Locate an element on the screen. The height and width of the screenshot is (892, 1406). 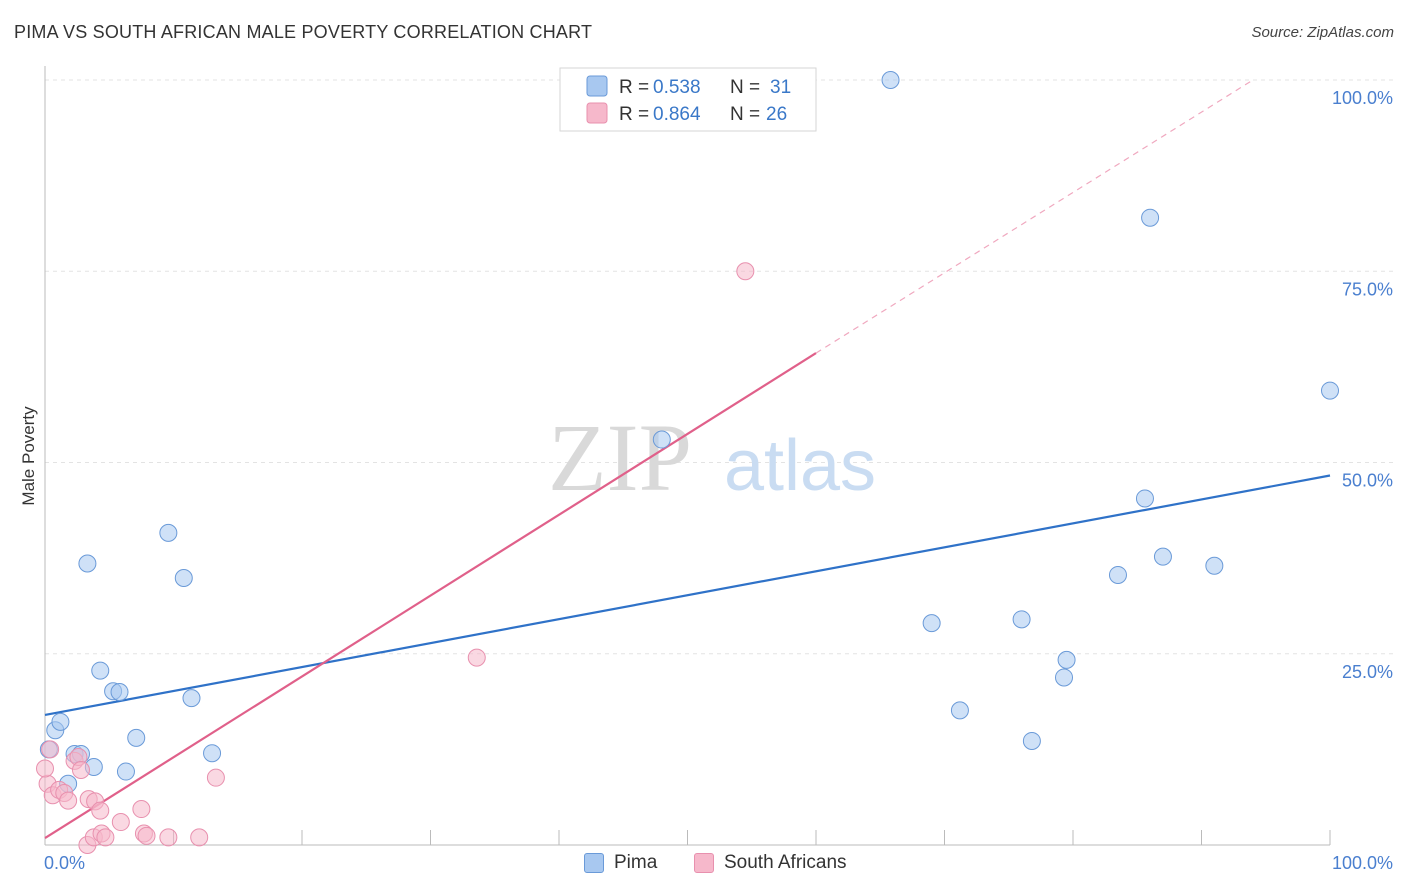
legend-r-label-pima: R = is located at coordinates (634, 87).